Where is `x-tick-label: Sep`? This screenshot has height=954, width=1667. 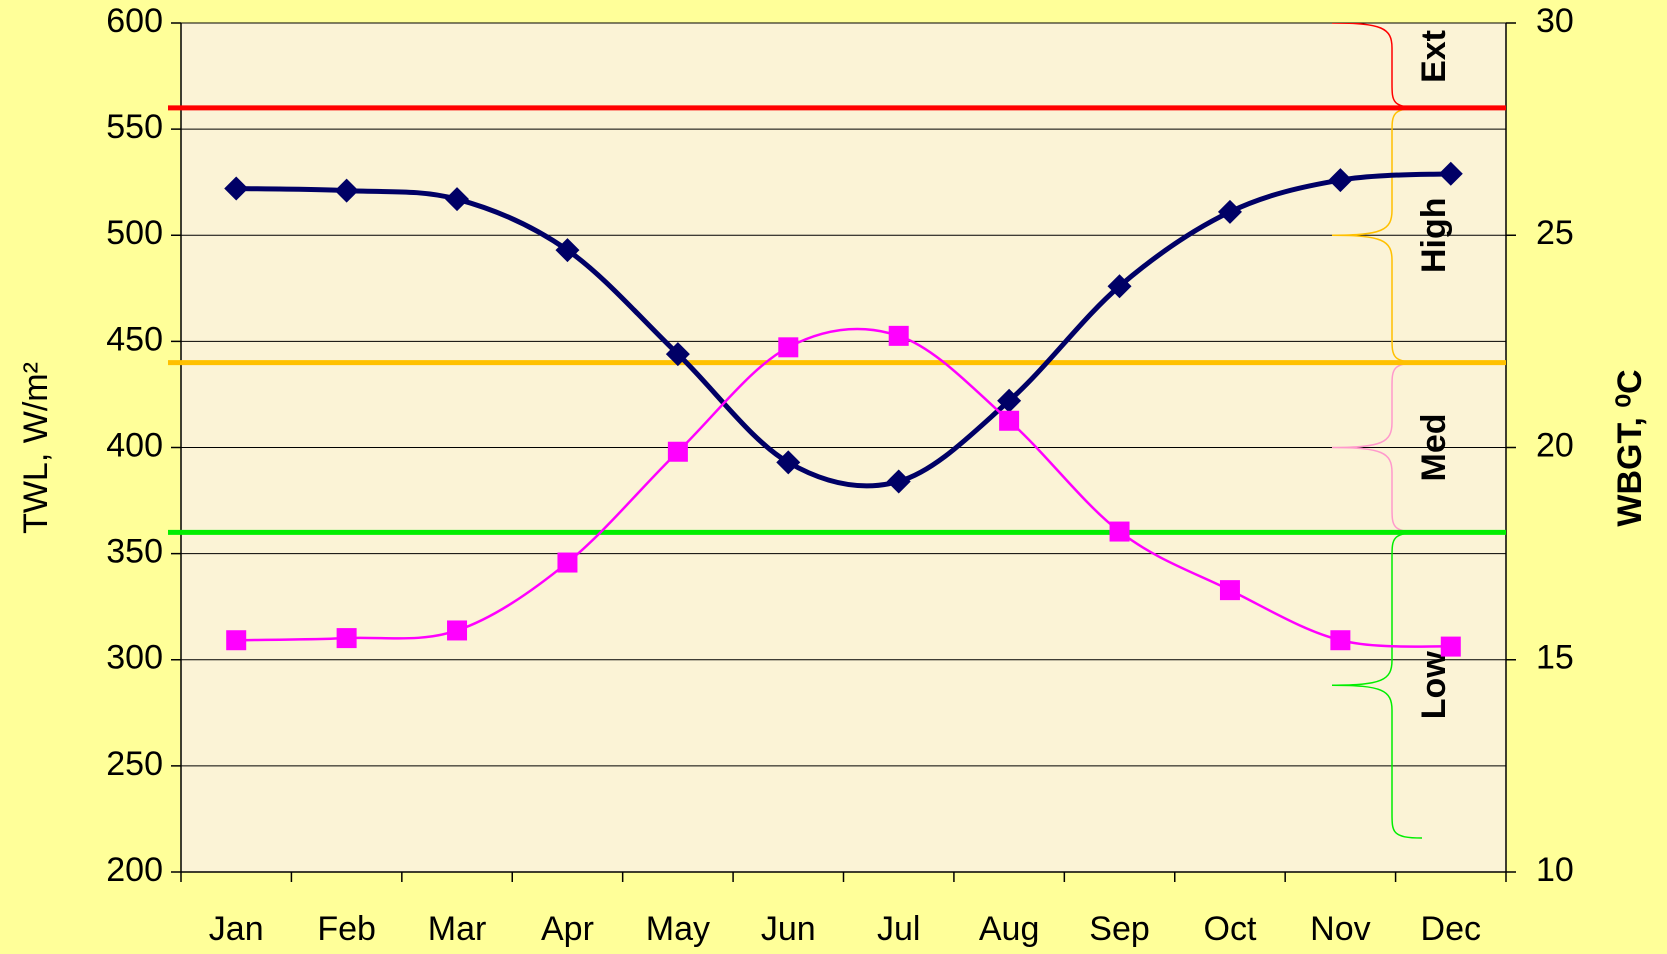 x-tick-label: Sep is located at coordinates (1119, 929).